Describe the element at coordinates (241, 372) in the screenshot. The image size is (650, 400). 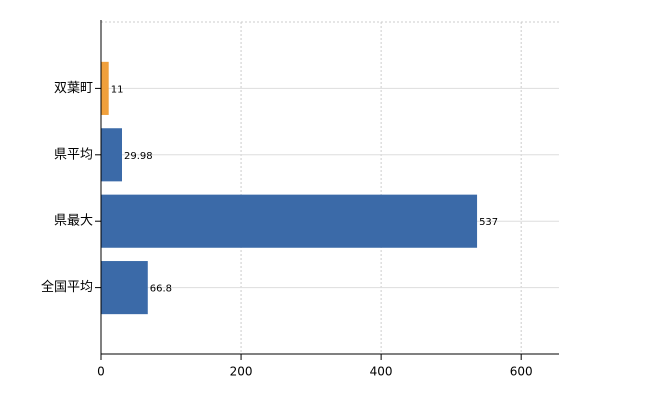
I see `x-tick-label: 200` at that location.